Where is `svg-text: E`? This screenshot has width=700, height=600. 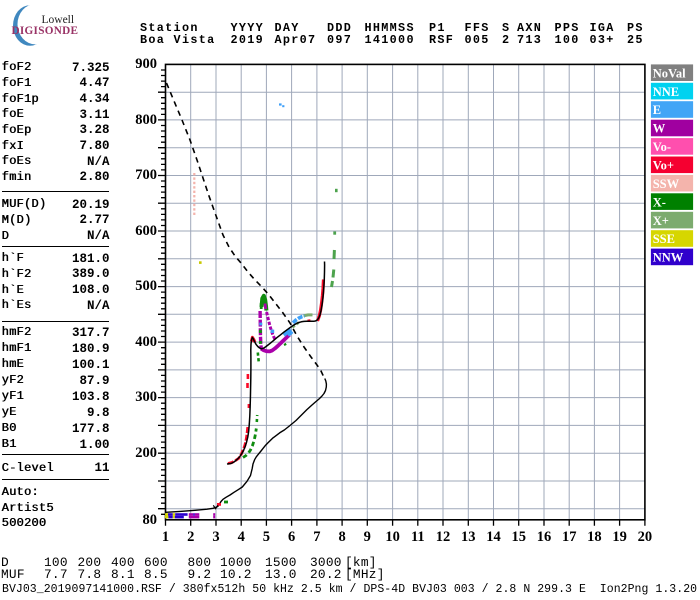 svg-text: E is located at coordinates (657, 110).